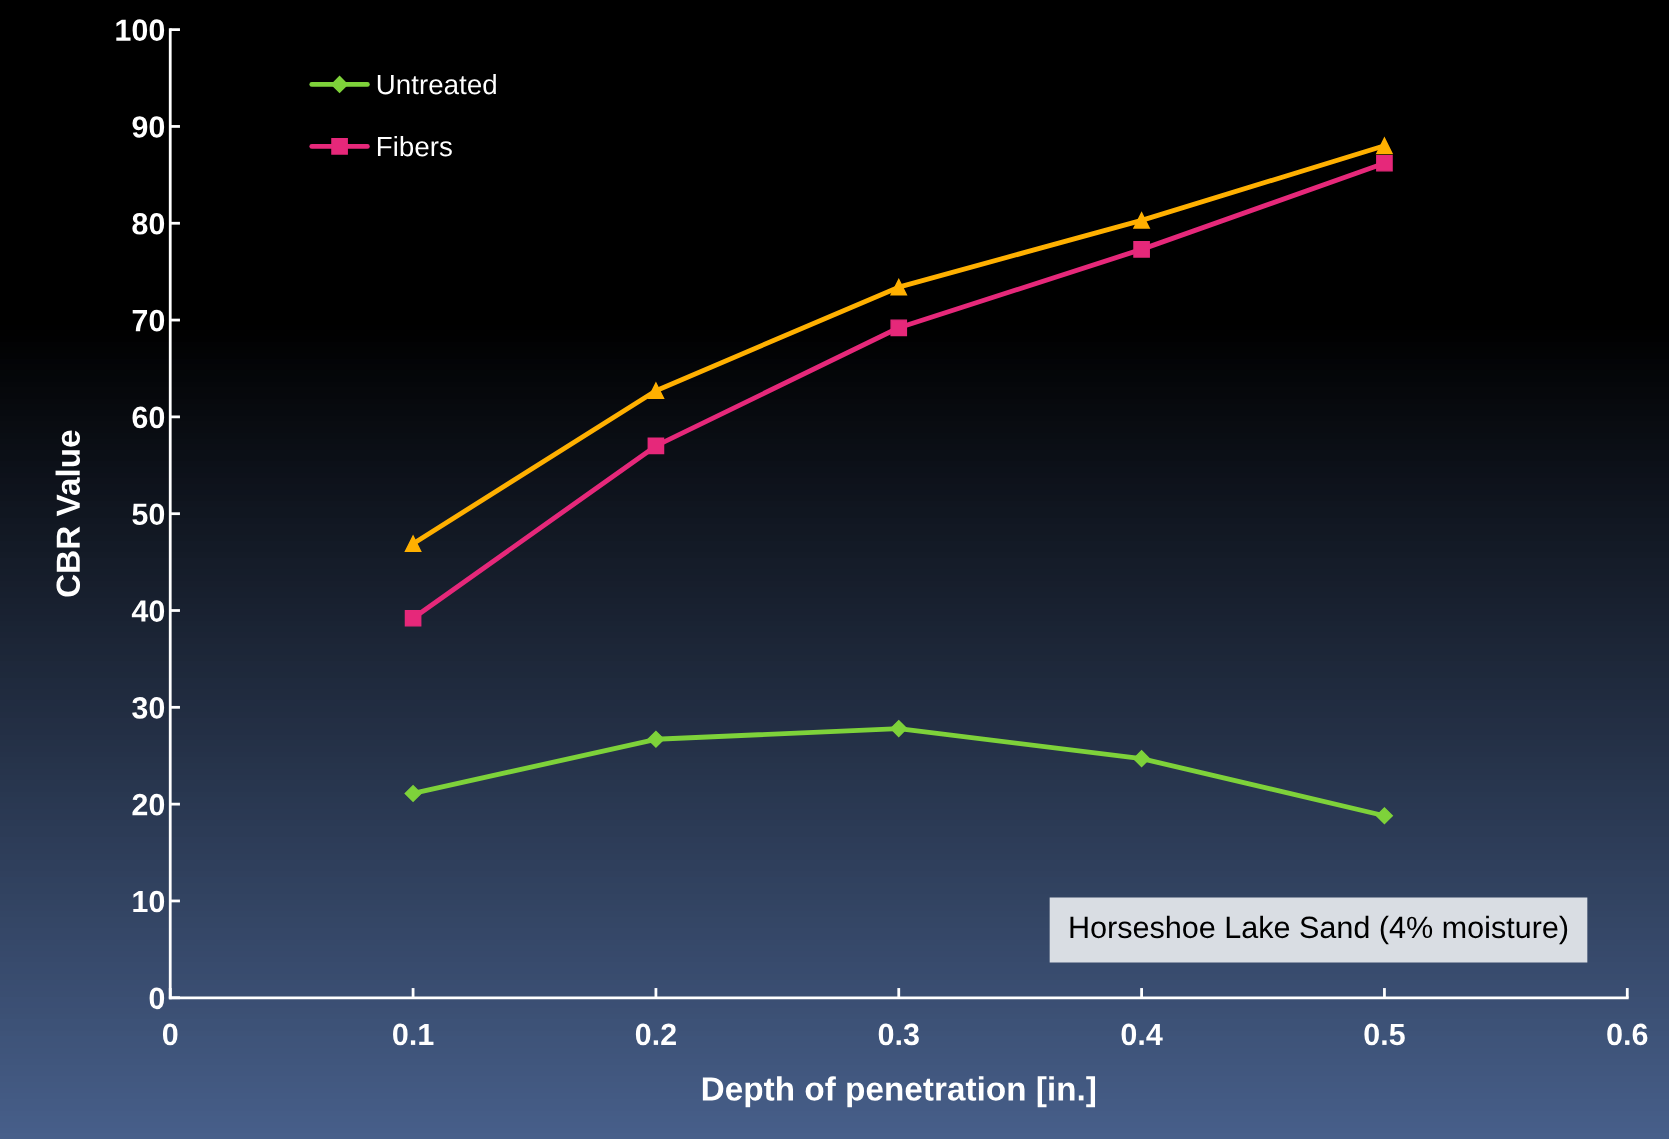 The height and width of the screenshot is (1139, 1669). Describe the element at coordinates (655, 1034) in the screenshot. I see `x-tick-label: 0.2` at that location.